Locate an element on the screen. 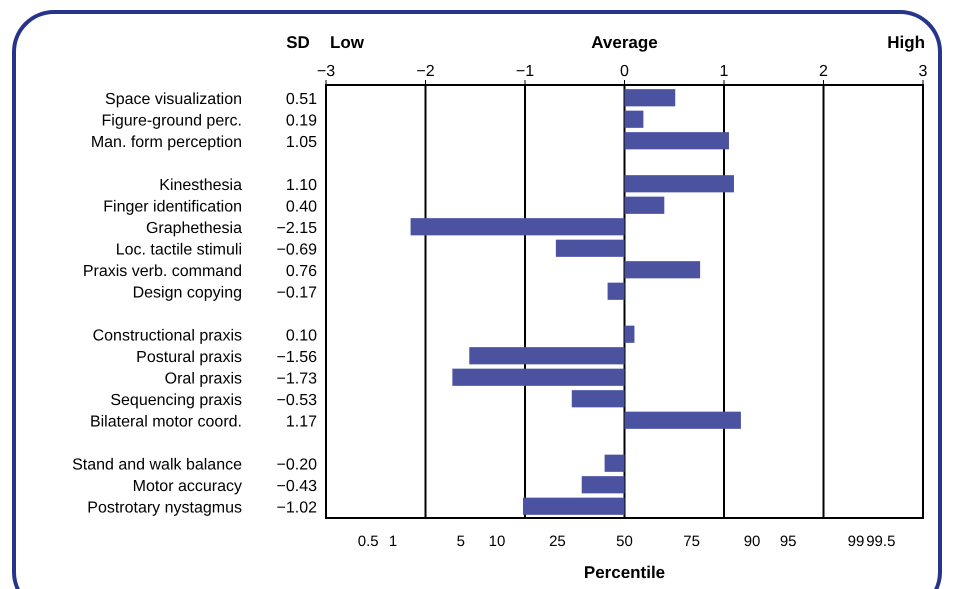  x-tick-label: −2 is located at coordinates (425, 71).